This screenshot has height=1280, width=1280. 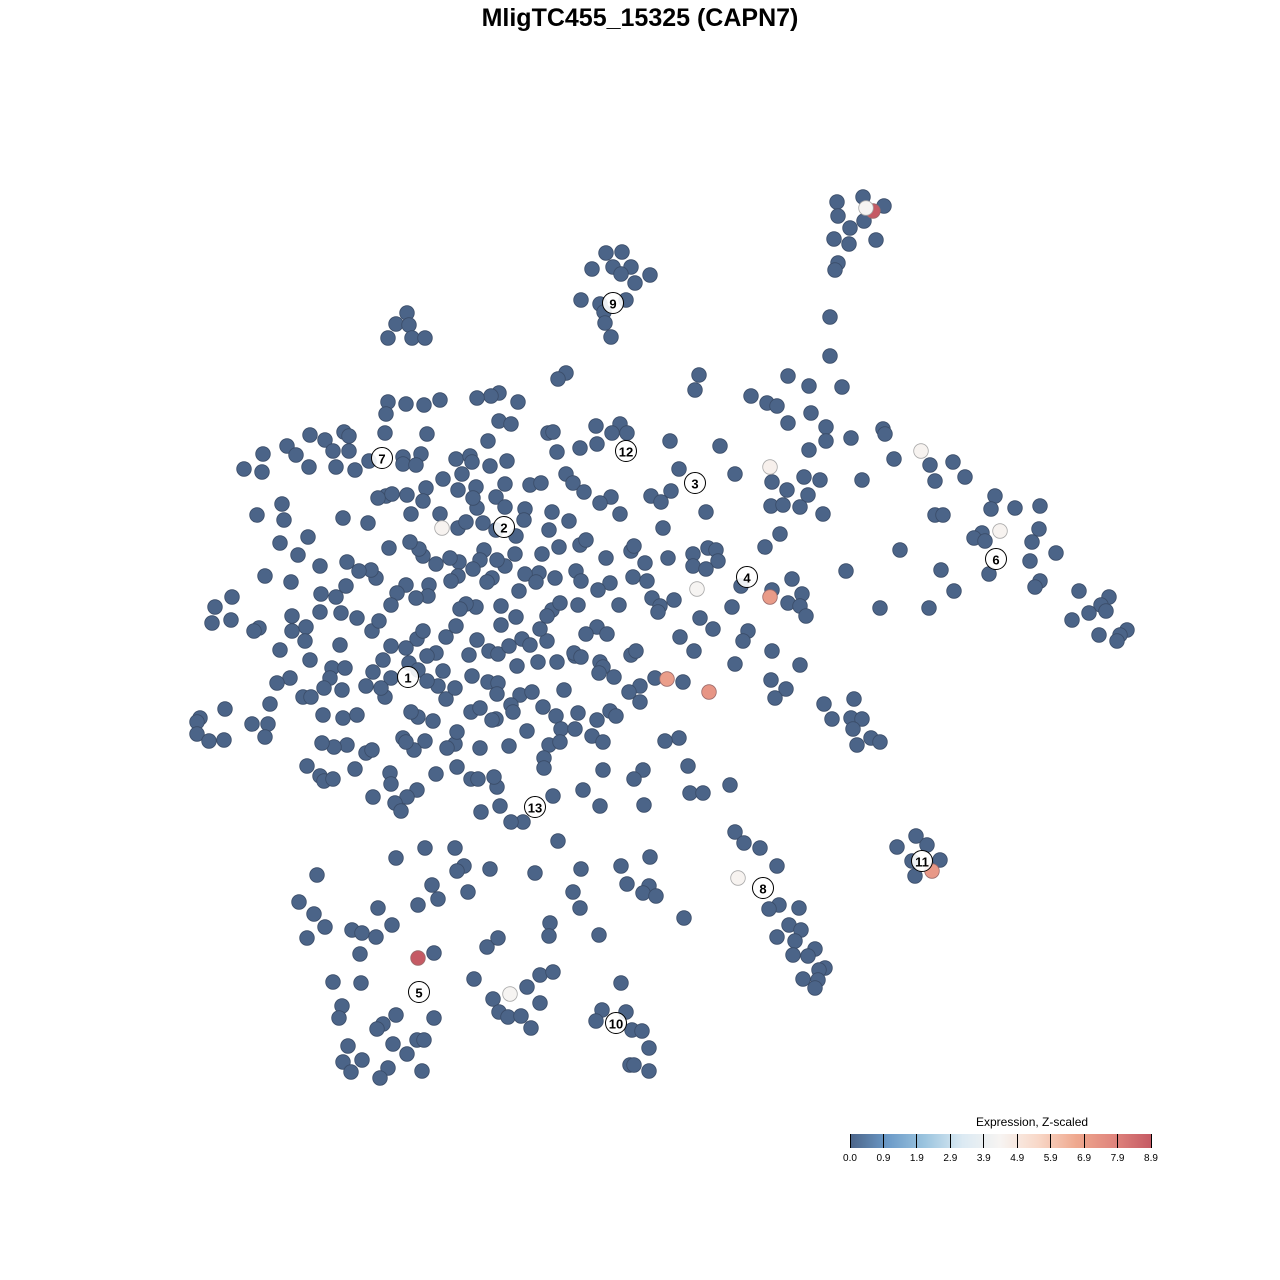 I want to click on legend-tick-label: 0.9, so click(x=883, y=1158).